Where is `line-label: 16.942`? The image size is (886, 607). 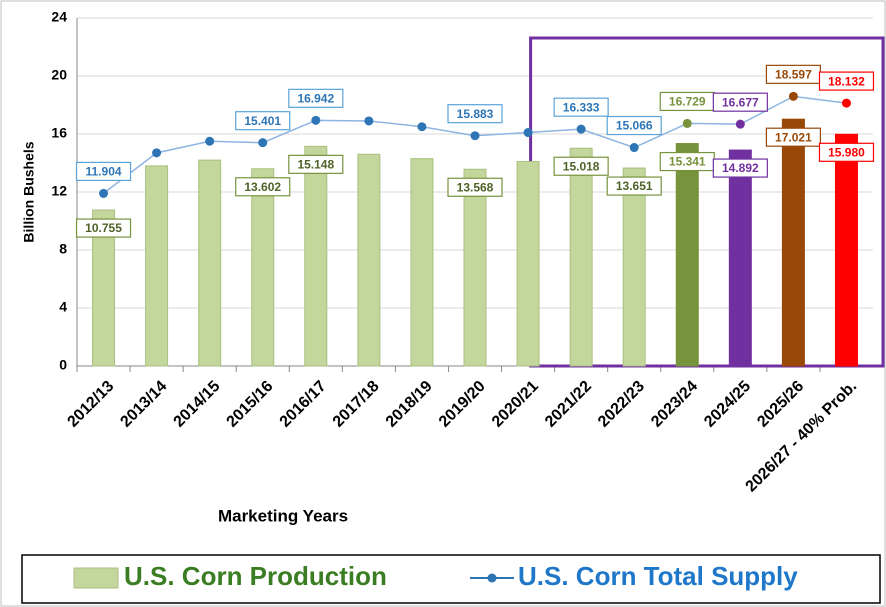 line-label: 16.942 is located at coordinates (315, 99).